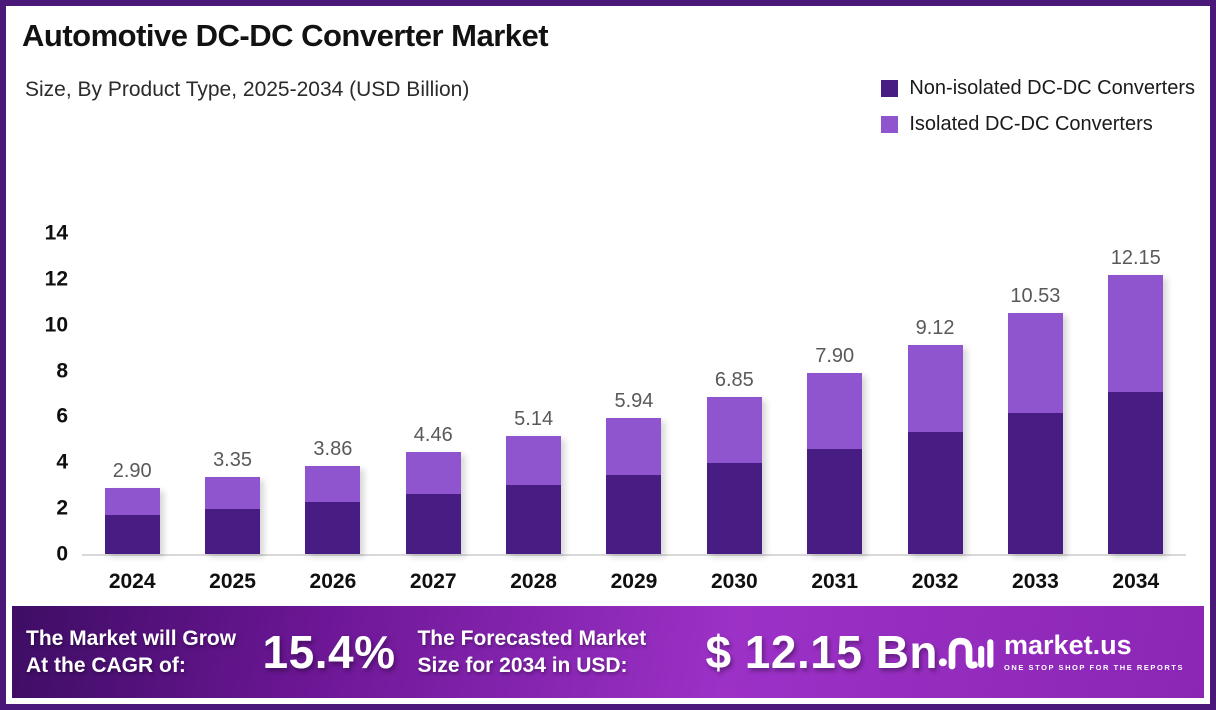 The width and height of the screenshot is (1216, 710). What do you see at coordinates (534, 419) in the screenshot?
I see `bar-total-label: 5.14` at bounding box center [534, 419].